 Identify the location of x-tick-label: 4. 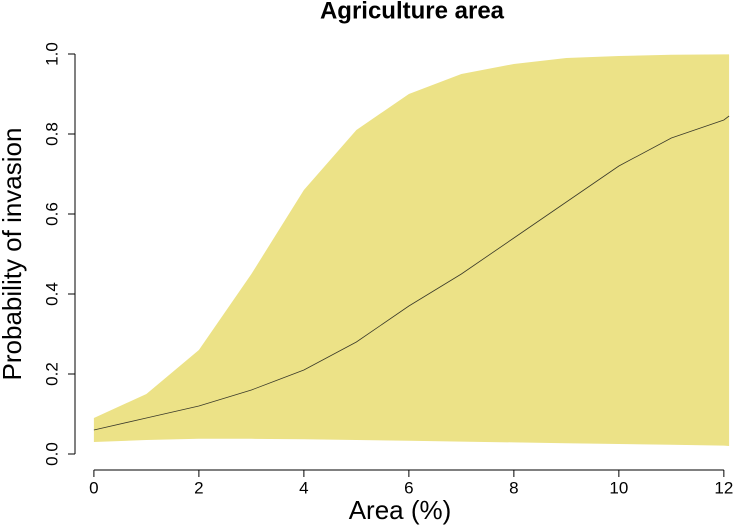
(303, 487).